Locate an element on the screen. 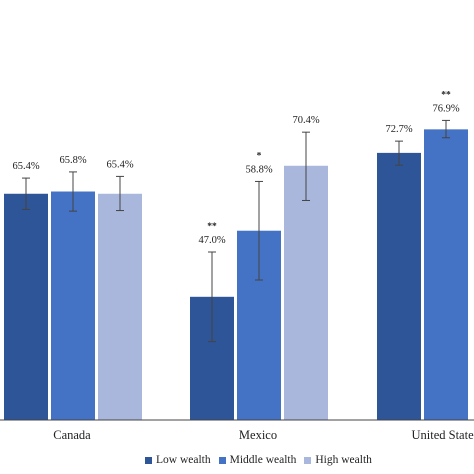  bar-united-states-low-wealth is located at coordinates (399, 286).